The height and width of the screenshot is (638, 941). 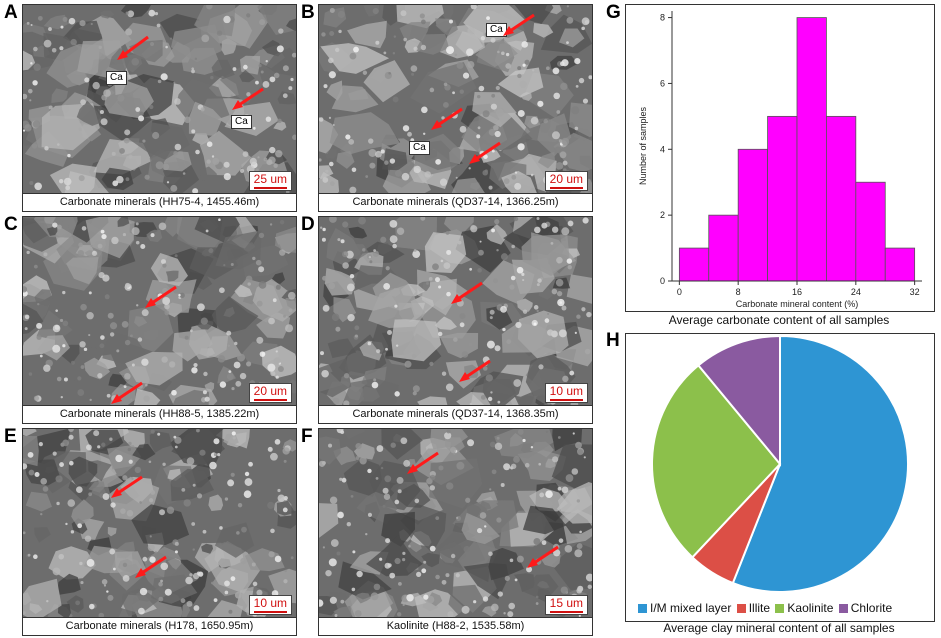 What do you see at coordinates (662, 149) in the screenshot?
I see `y-tick-label: 4` at bounding box center [662, 149].